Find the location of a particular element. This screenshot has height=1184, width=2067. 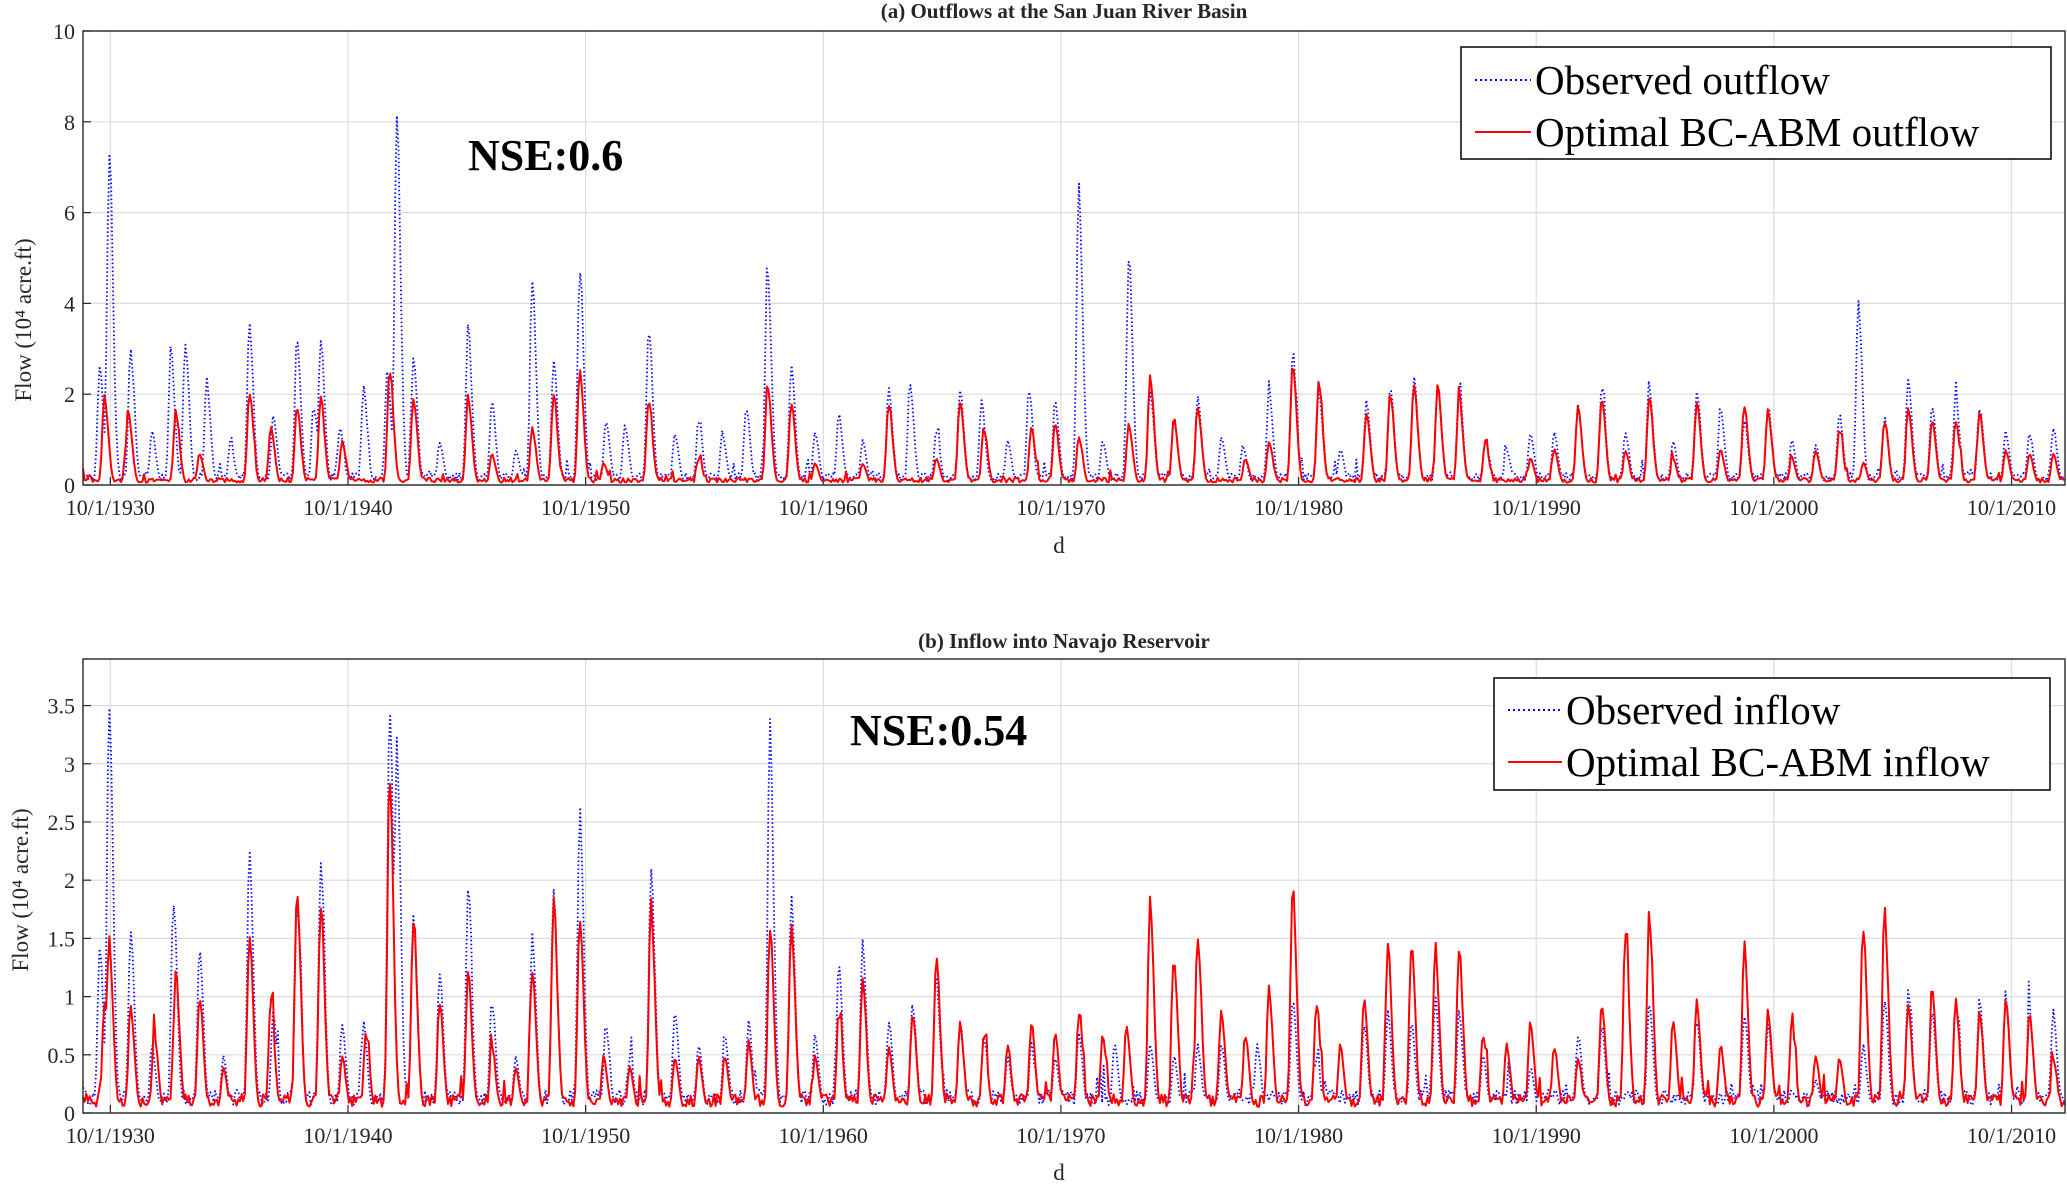

y-tick-label: 6 is located at coordinates (69, 213).